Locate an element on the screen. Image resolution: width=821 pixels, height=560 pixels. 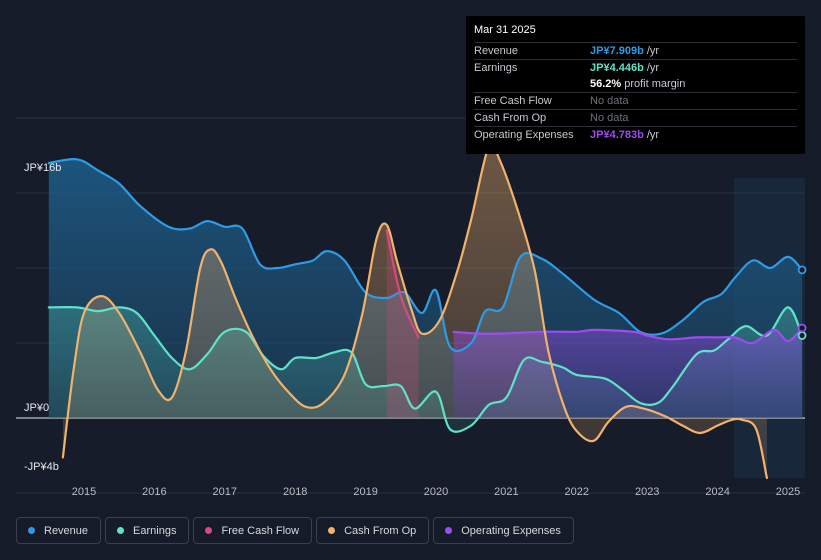
free-cash-flow-area is located at coordinates (402, 324).